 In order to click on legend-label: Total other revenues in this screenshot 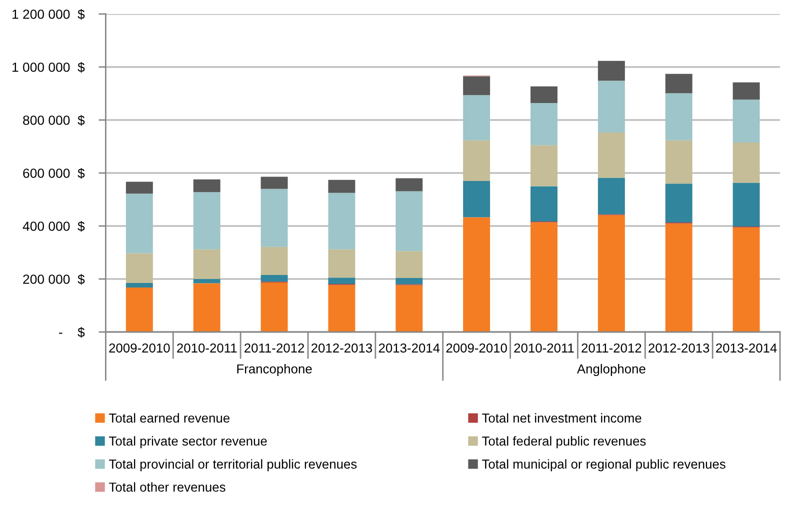, I will do `click(167, 487)`.